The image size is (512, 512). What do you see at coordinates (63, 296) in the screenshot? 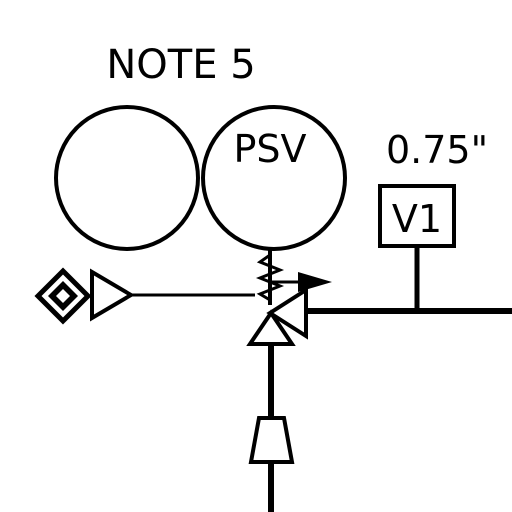
I see `diamond-symbol-icon` at bounding box center [63, 296].